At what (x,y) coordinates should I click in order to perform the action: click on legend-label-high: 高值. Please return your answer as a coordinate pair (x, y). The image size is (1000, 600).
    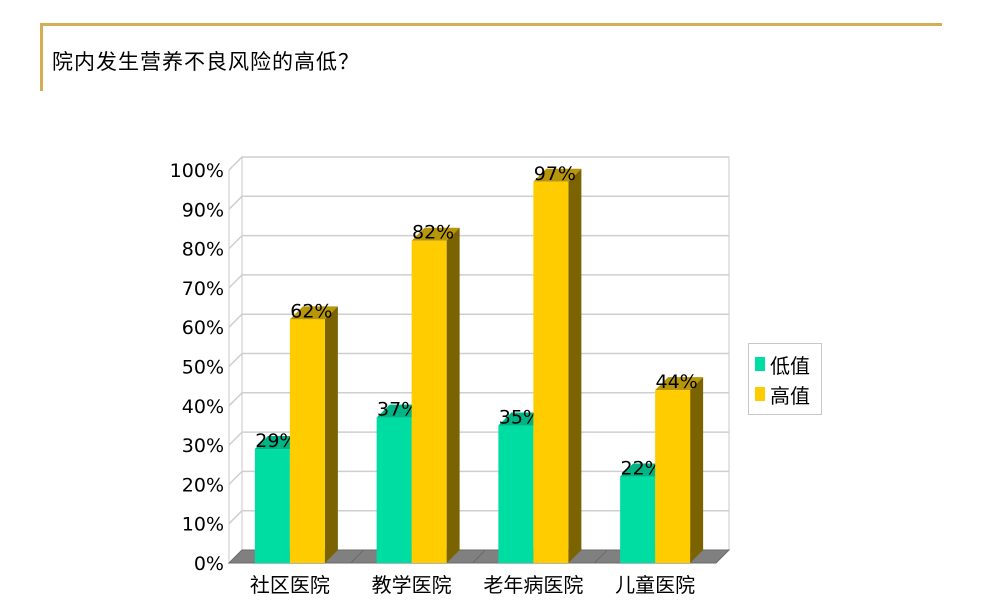
    Looking at the image, I should click on (790, 395).